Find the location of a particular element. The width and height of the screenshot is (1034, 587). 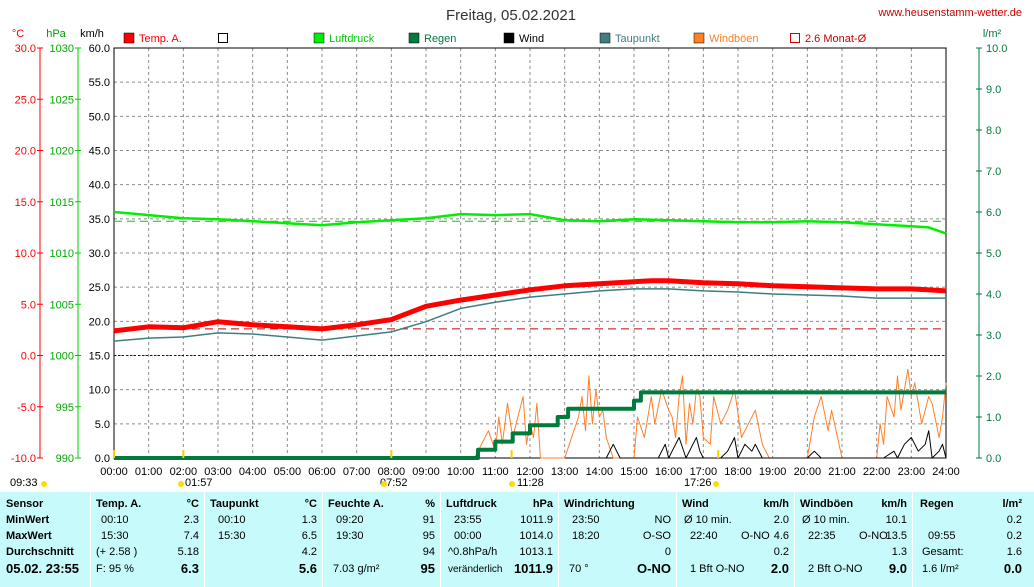

rain-tick-label: 10.0 is located at coordinates (996, 49).